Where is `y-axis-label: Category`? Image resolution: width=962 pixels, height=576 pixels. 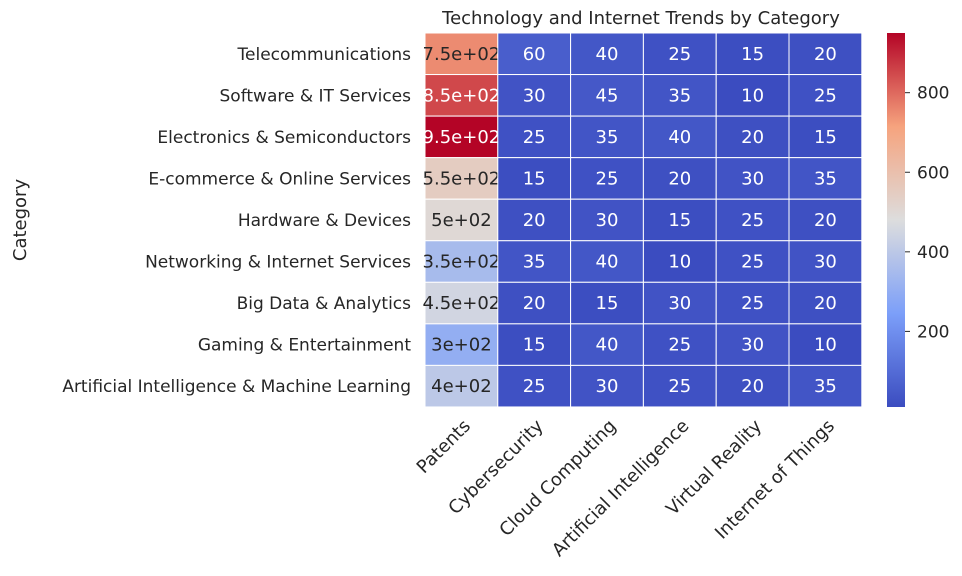 y-axis-label: Category is located at coordinates (20, 220).